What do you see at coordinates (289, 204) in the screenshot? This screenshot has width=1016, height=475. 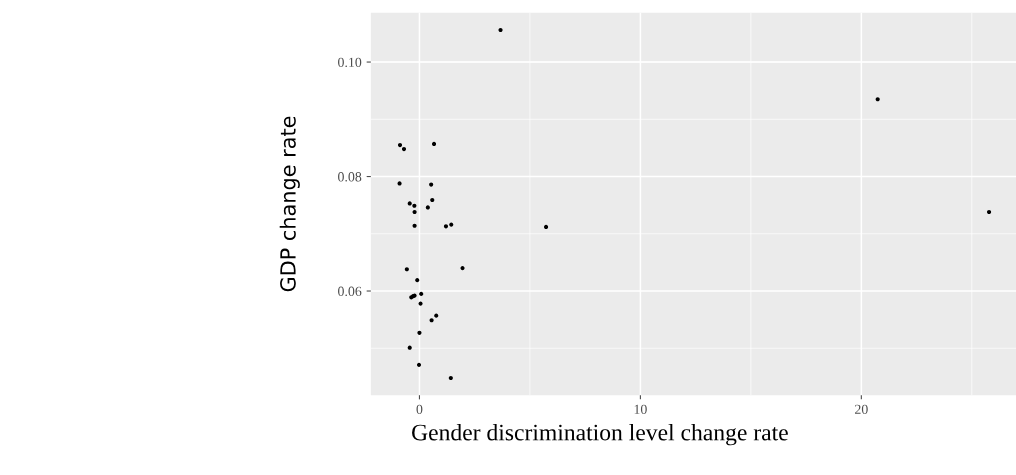 I see `y-axis-title: GDP change rate` at bounding box center [289, 204].